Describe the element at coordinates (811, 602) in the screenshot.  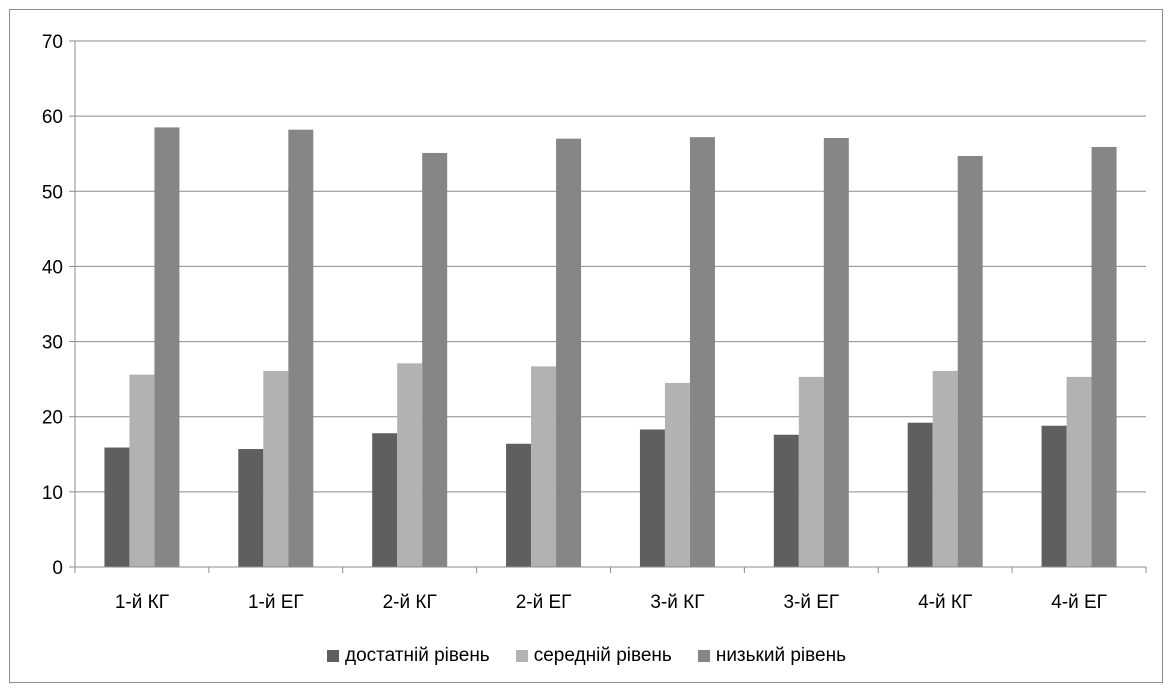
I see `x-category-label: 3-й ЕГ` at that location.